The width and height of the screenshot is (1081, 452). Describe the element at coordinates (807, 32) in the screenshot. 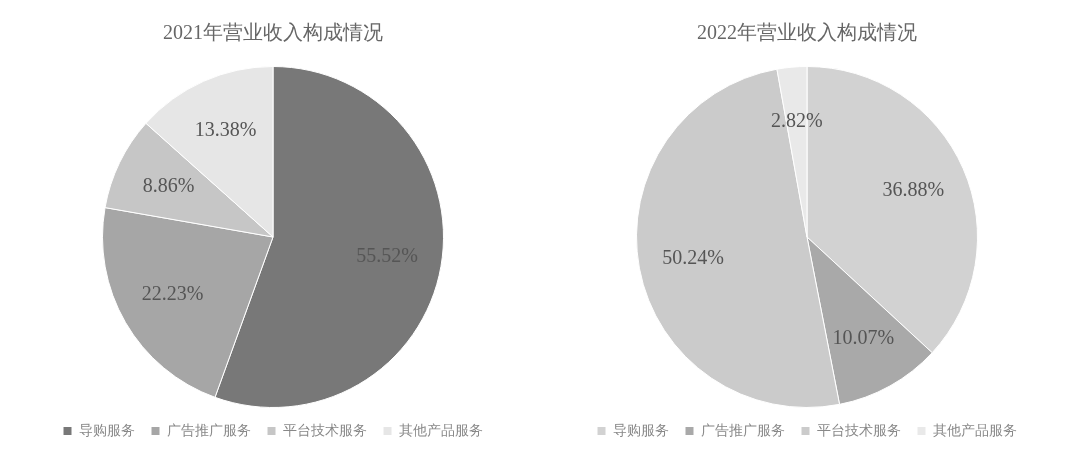

I see `chart-title: 2022年营业收入构成情况` at that location.